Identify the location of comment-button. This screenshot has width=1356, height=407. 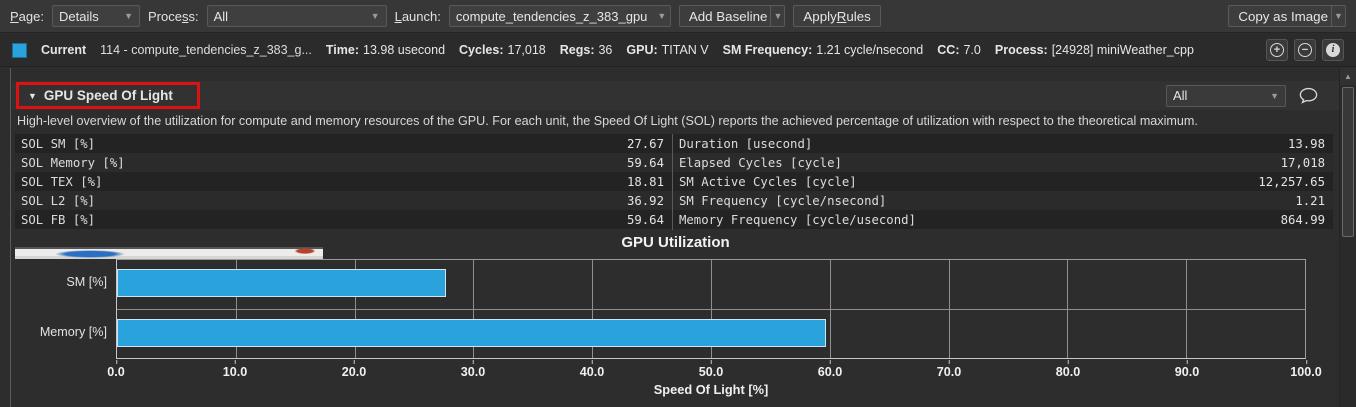
(1308, 96).